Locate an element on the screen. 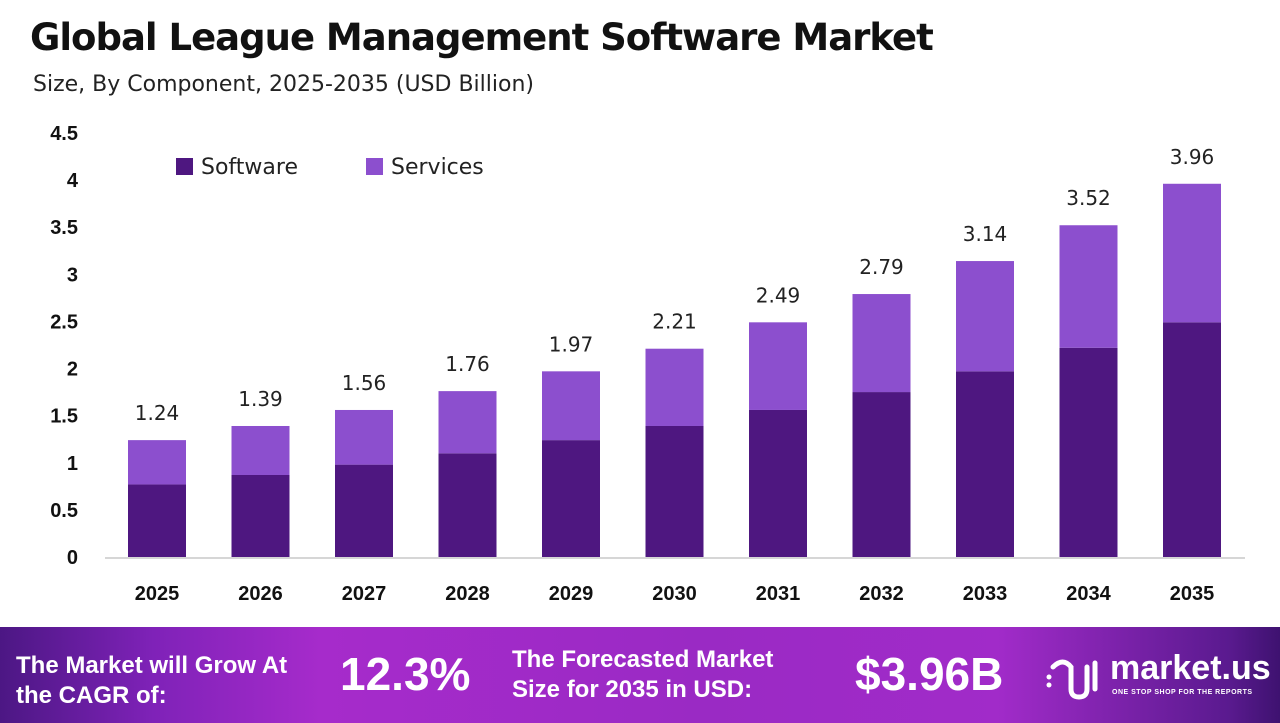  cagr-value: 12.3% is located at coordinates (405, 674).